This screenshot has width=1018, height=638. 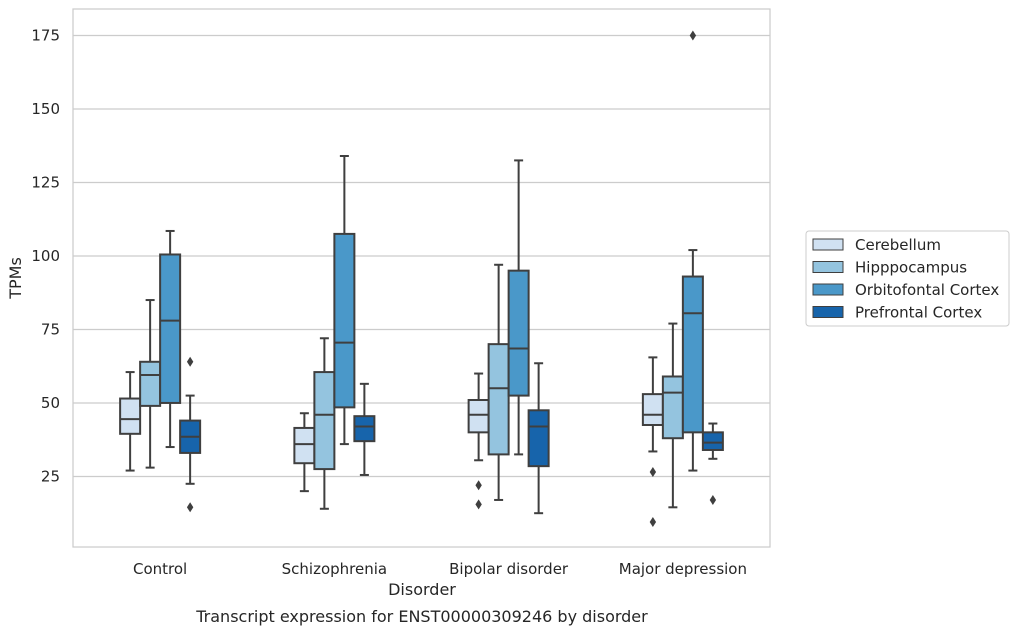 What do you see at coordinates (50, 476) in the screenshot?
I see `y-tick-label: 25` at bounding box center [50, 476].